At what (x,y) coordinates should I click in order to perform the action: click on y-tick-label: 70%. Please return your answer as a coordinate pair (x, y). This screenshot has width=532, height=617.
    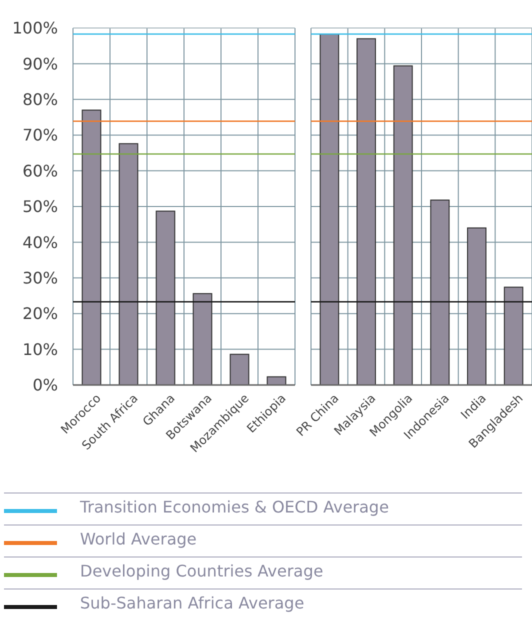
    Looking at the image, I should click on (40, 135).